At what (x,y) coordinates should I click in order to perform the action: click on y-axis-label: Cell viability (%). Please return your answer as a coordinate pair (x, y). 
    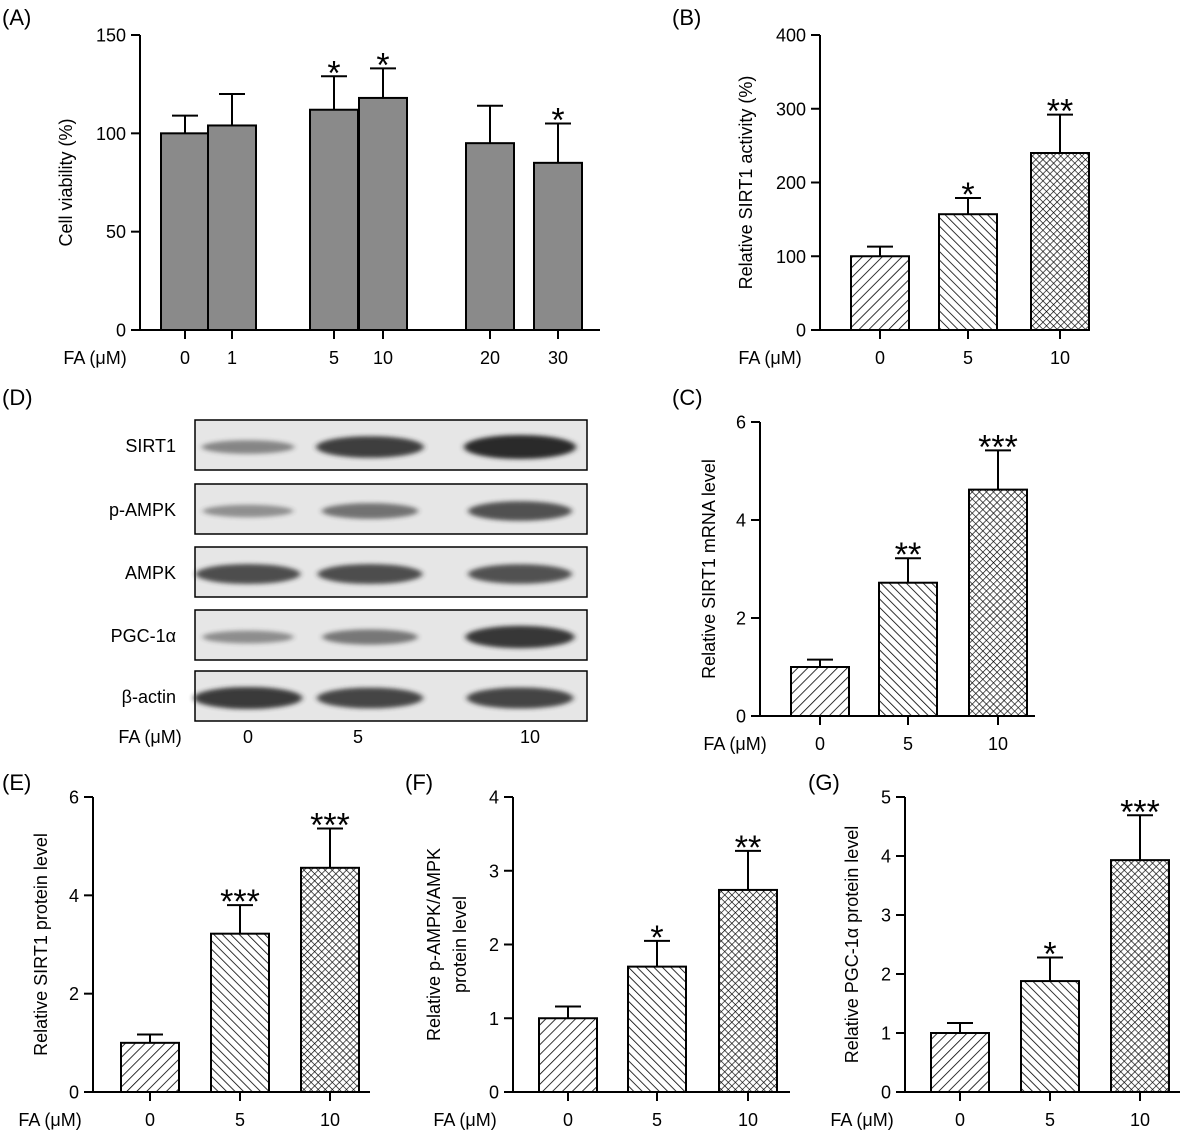
    Looking at the image, I should click on (66, 182).